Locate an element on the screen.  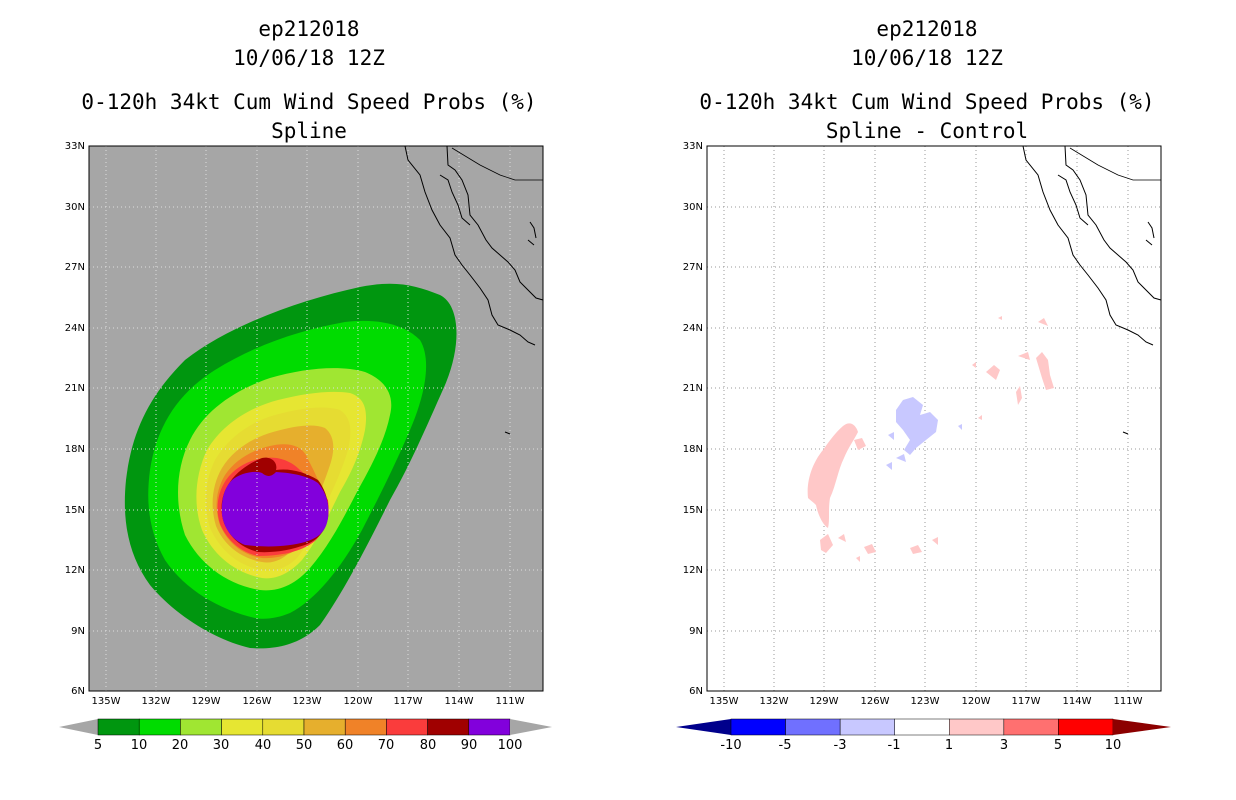
right-coastline is located at coordinates (1092, 290).